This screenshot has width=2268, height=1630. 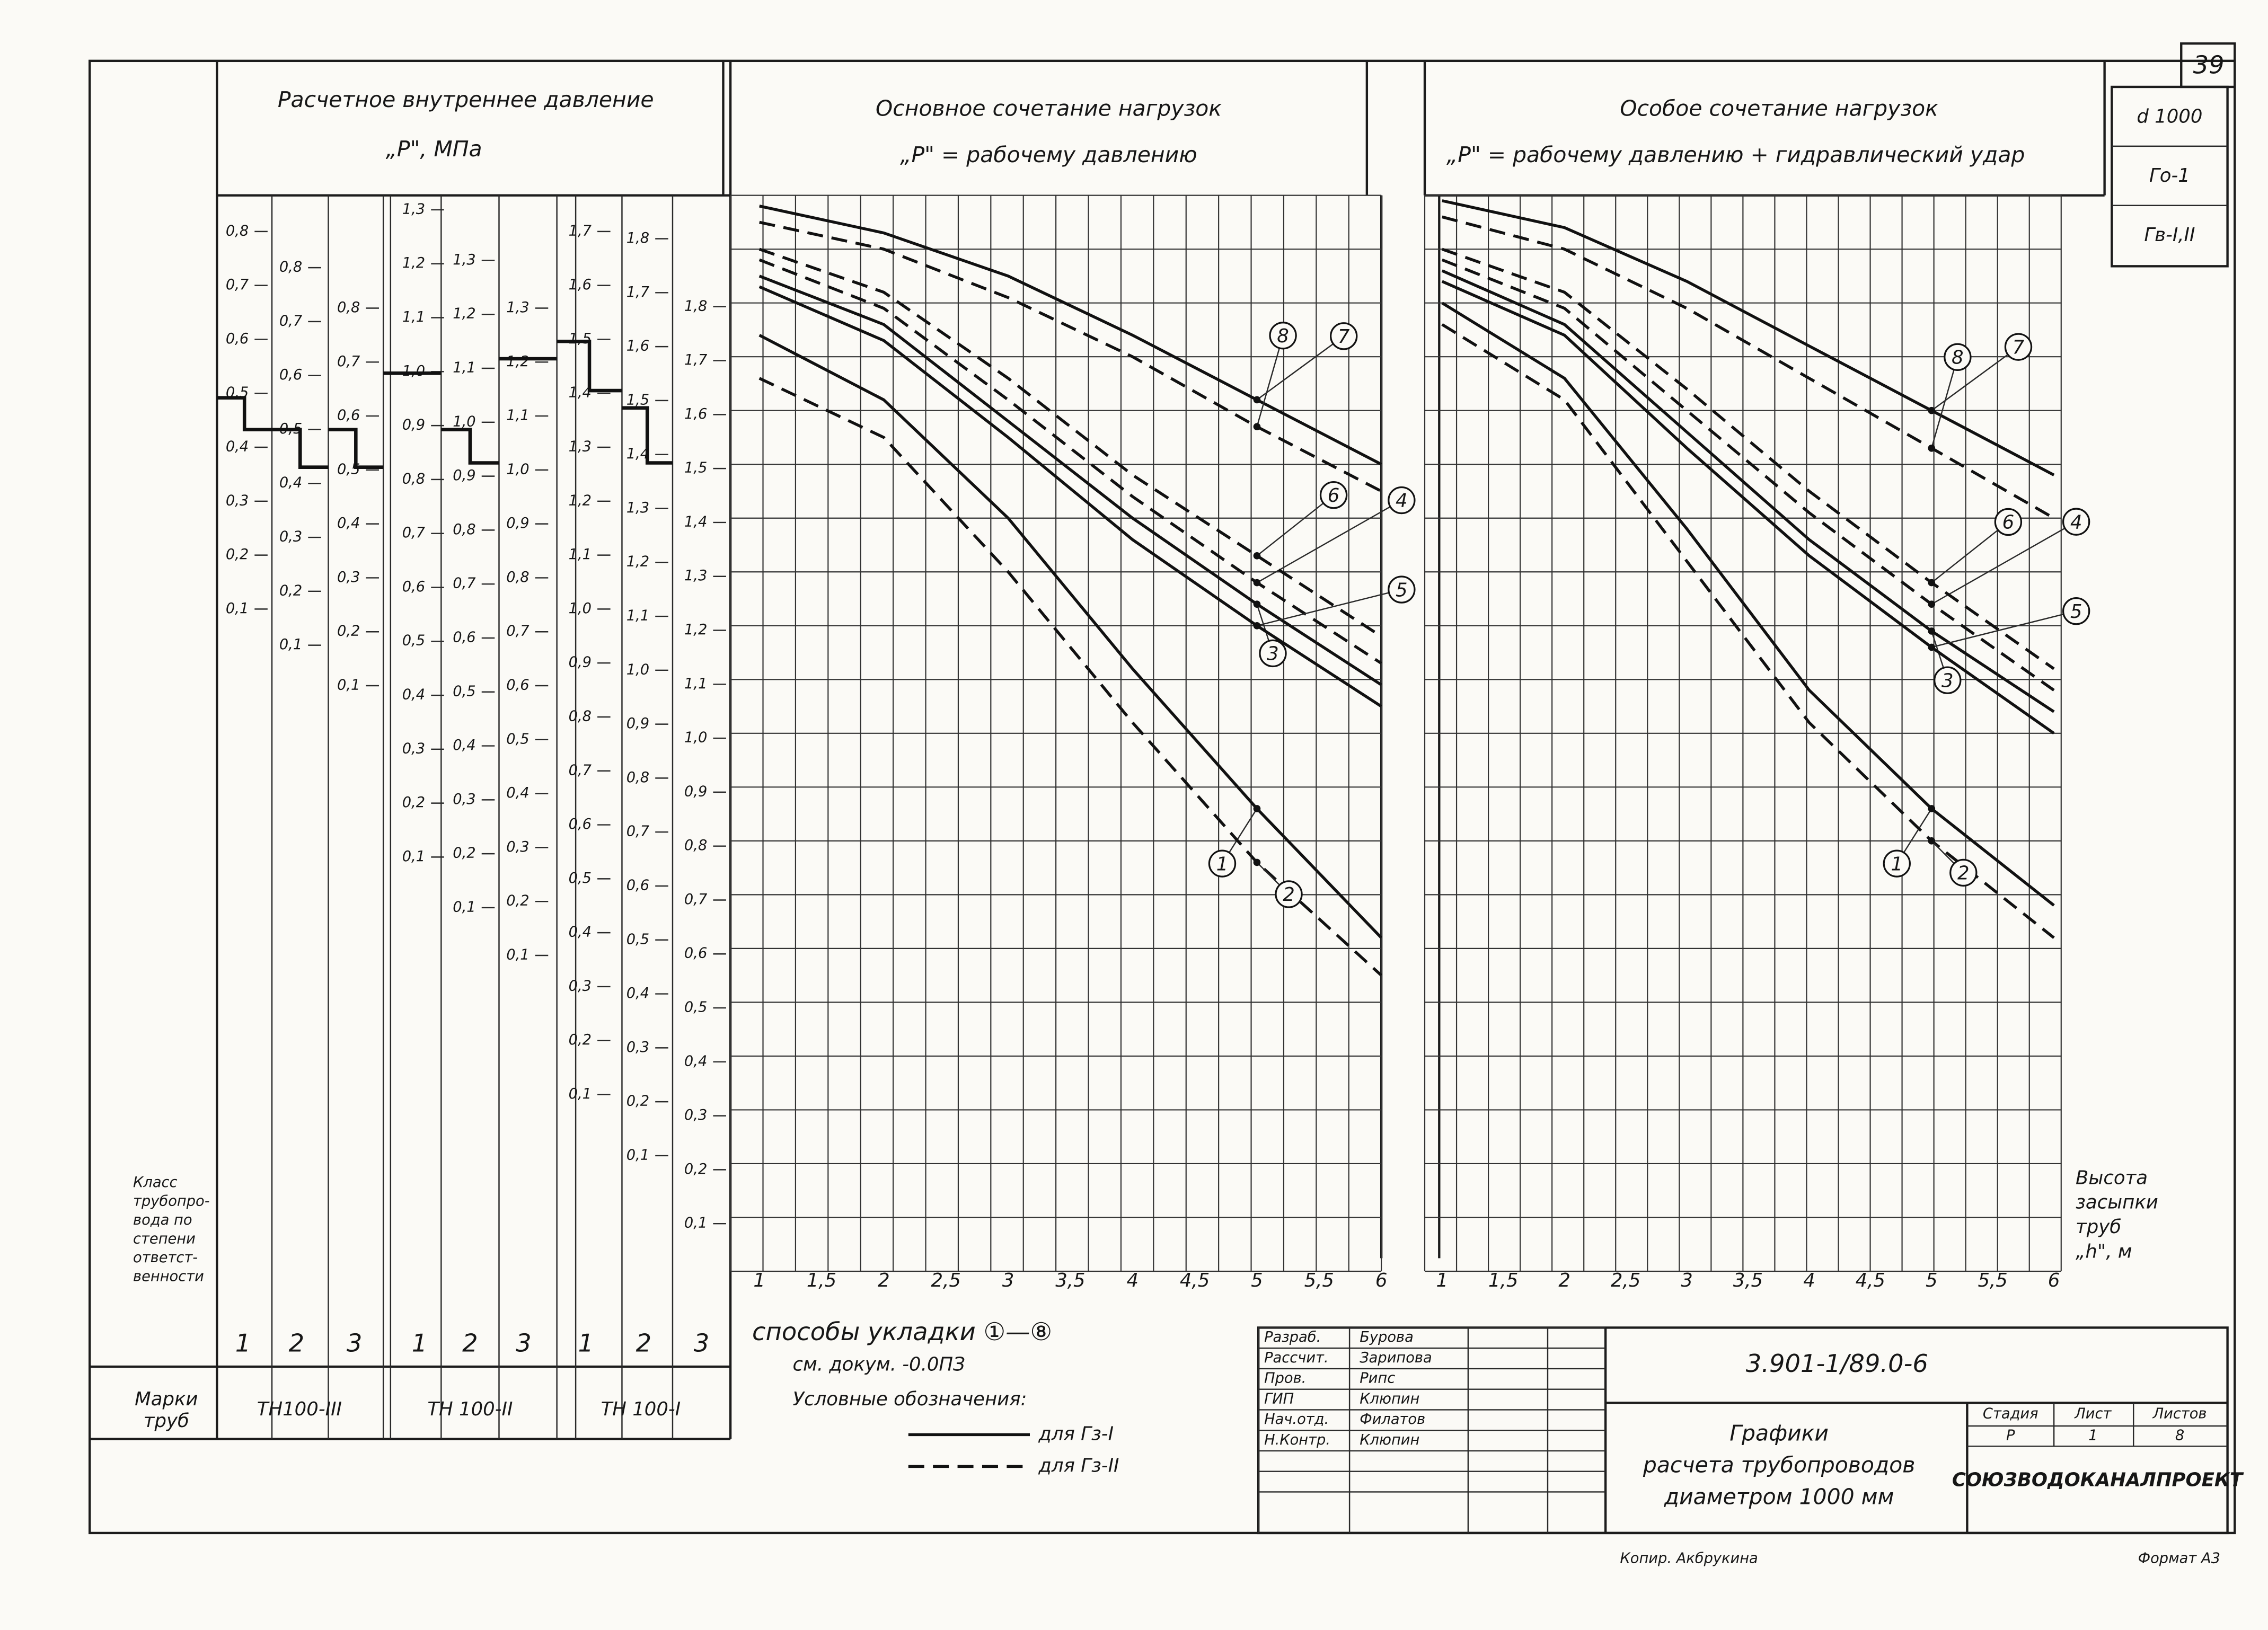 I want to click on pipe-grade: ТН 100-I, so click(x=641, y=1409).